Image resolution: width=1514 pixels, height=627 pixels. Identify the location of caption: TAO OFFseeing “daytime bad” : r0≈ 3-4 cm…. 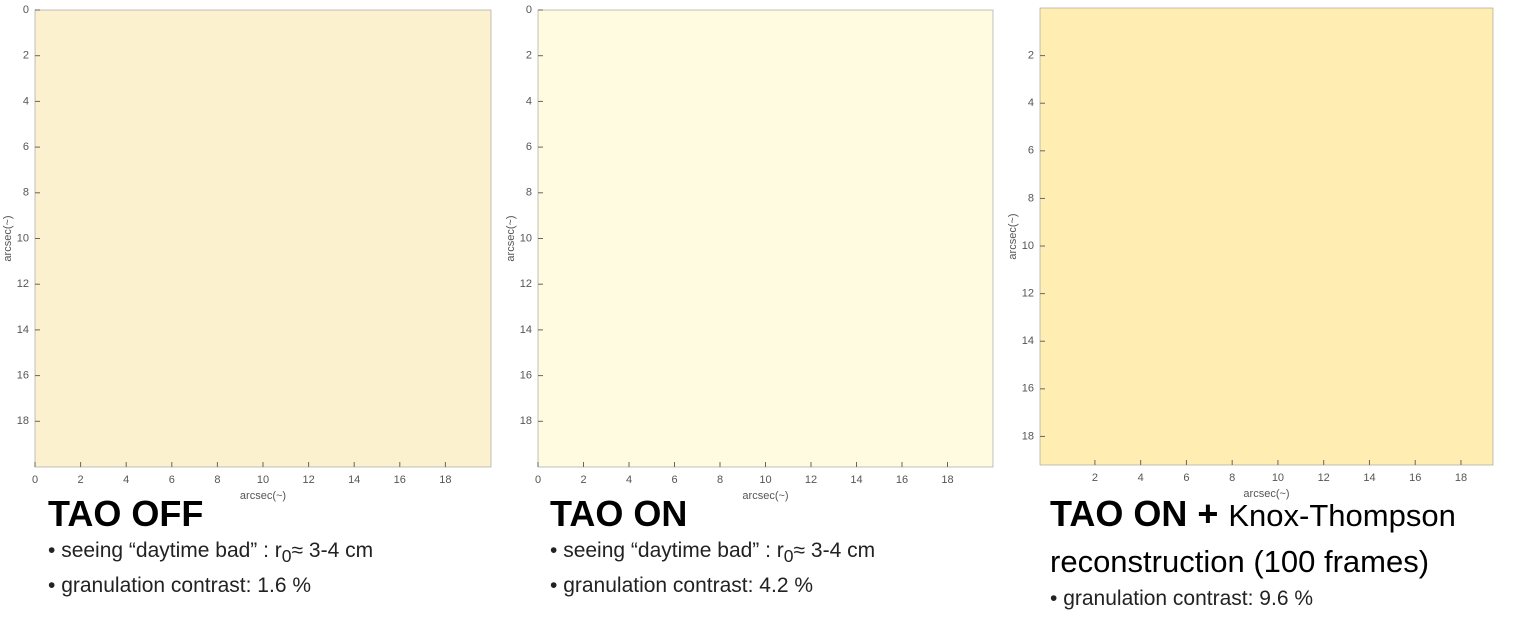
(278, 546).